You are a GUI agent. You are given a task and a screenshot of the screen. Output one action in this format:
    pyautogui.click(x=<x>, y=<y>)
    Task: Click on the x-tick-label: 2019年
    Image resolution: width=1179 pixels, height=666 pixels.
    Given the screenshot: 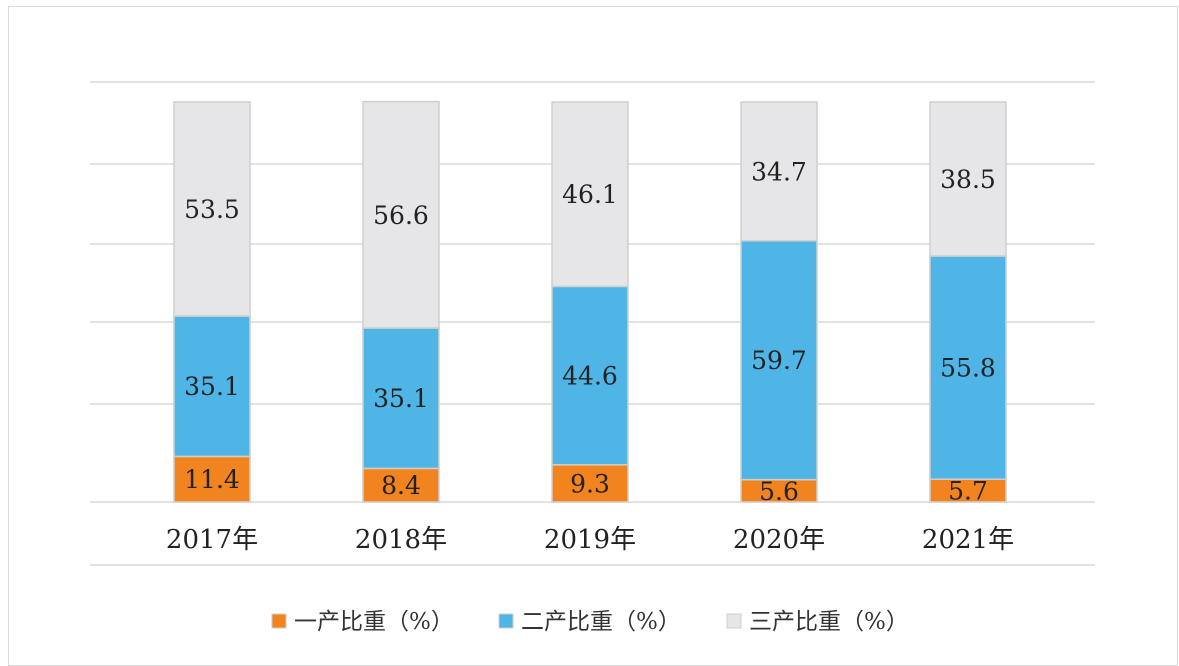 What is the action you would take?
    pyautogui.click(x=590, y=540)
    